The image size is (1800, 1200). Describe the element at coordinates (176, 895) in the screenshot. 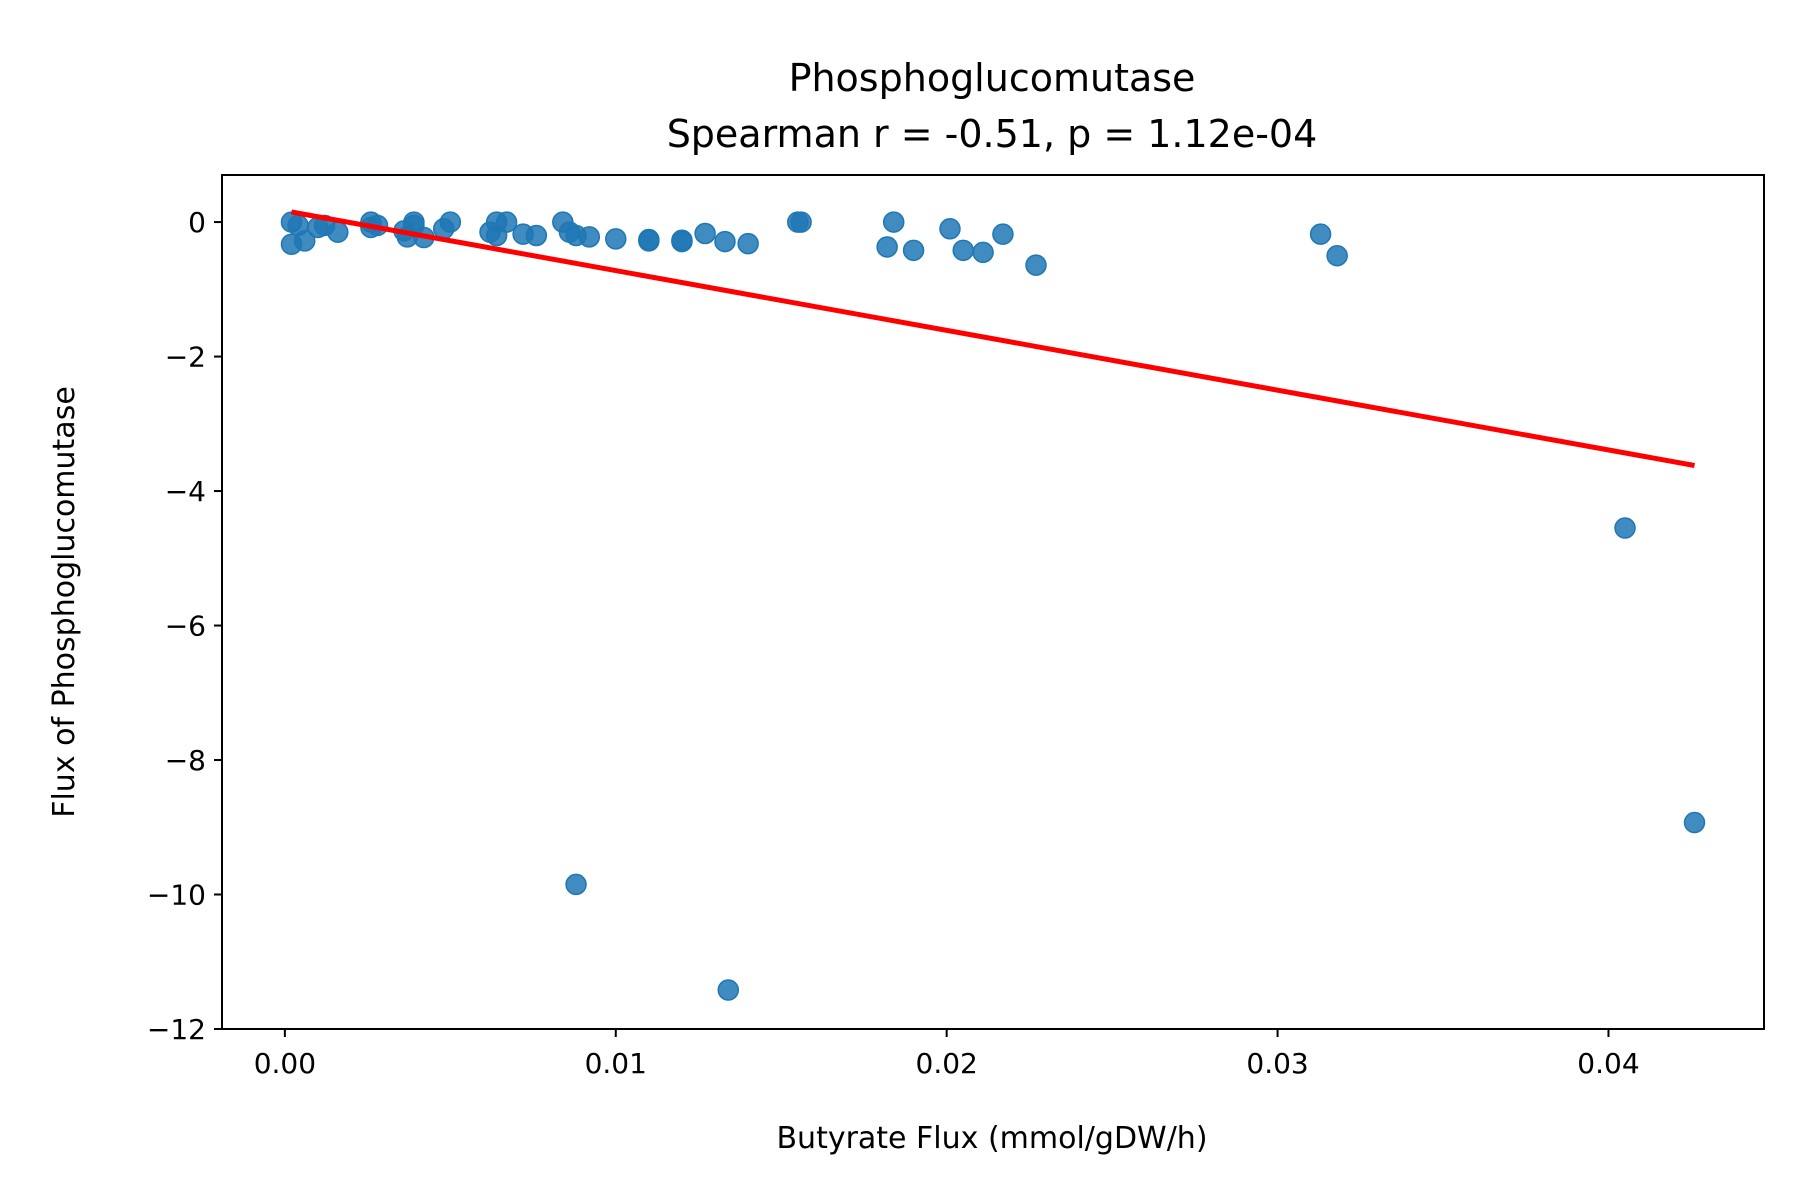

I see `y-tick-label: −10` at that location.